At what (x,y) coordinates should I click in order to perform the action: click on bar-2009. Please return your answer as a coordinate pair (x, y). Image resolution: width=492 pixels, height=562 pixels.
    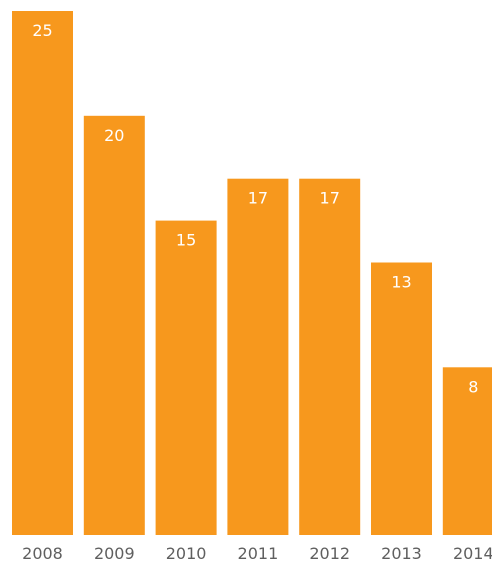
    Looking at the image, I should click on (114, 325).